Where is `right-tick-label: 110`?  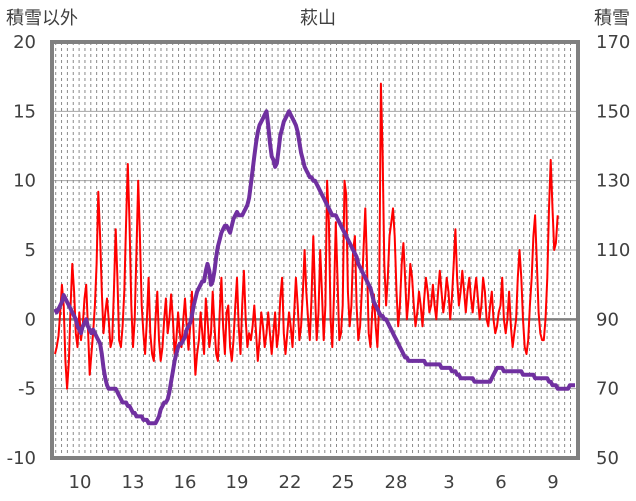 right-tick-label: 110 is located at coordinates (613, 250).